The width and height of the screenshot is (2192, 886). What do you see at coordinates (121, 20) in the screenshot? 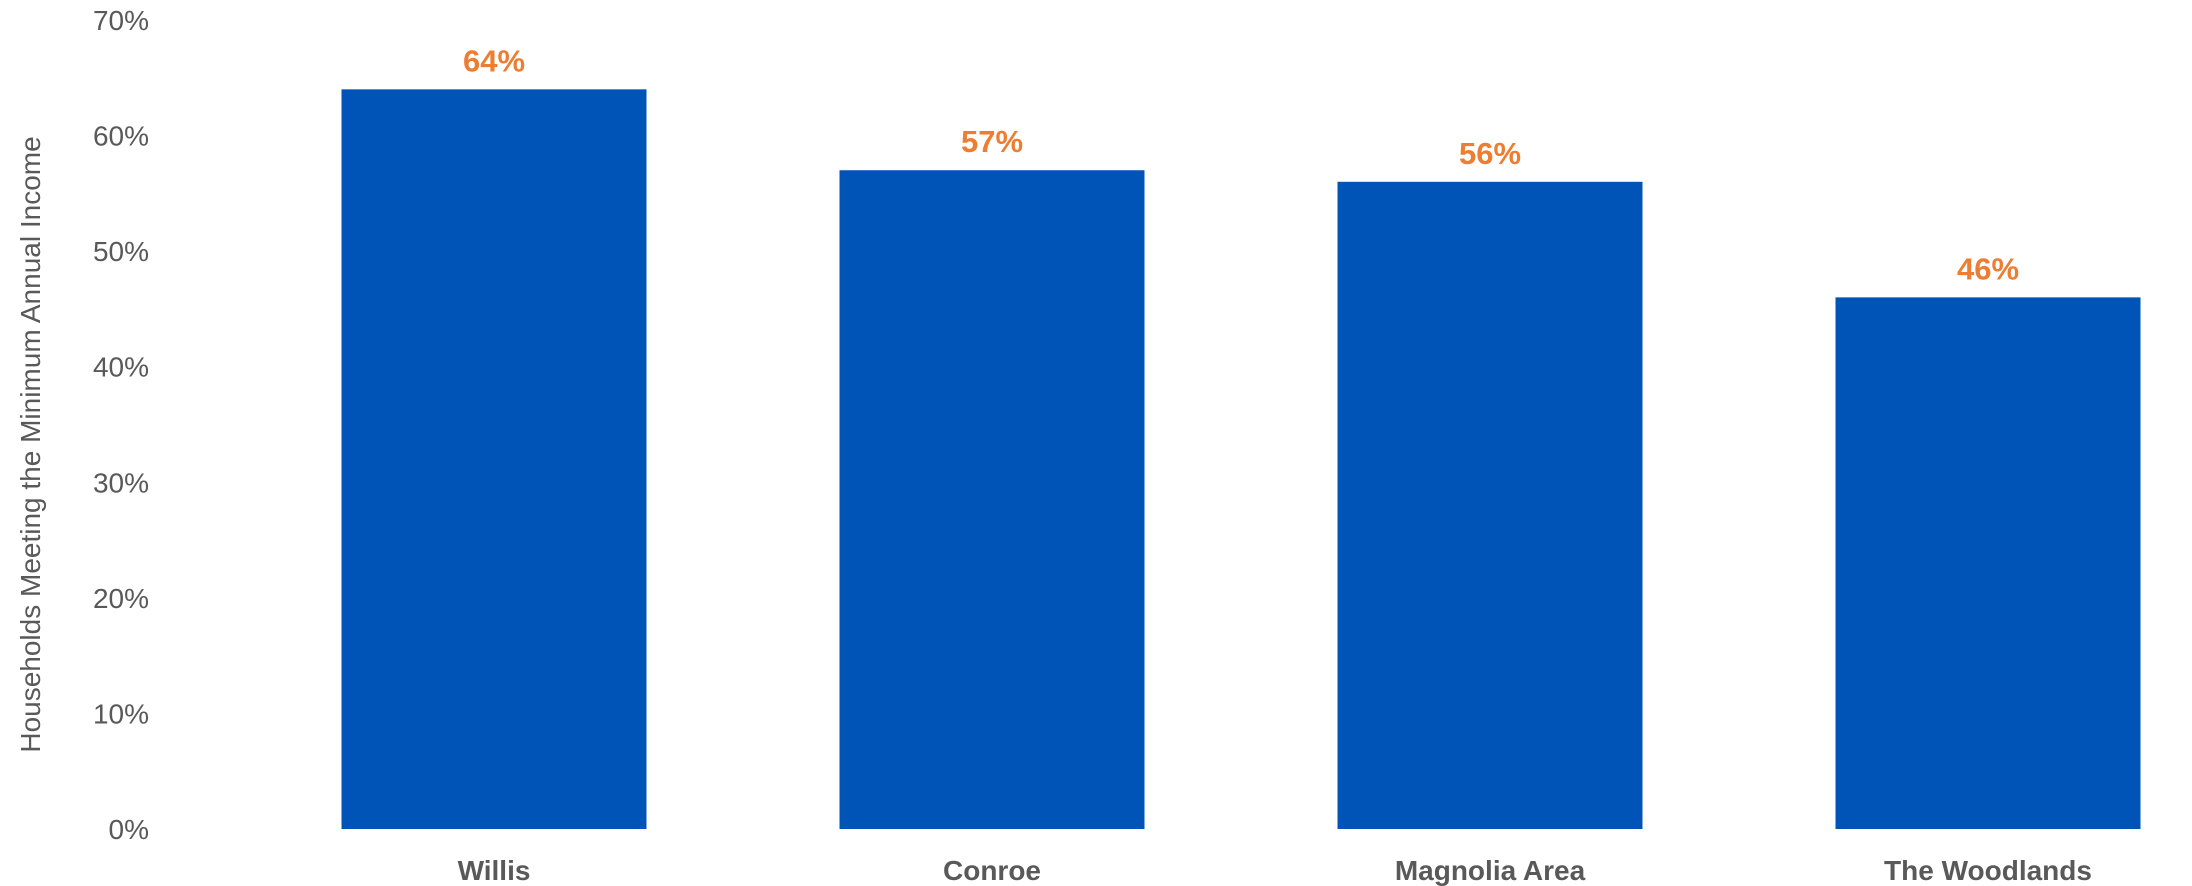
I see `y-tick-label: 70%` at bounding box center [121, 20].